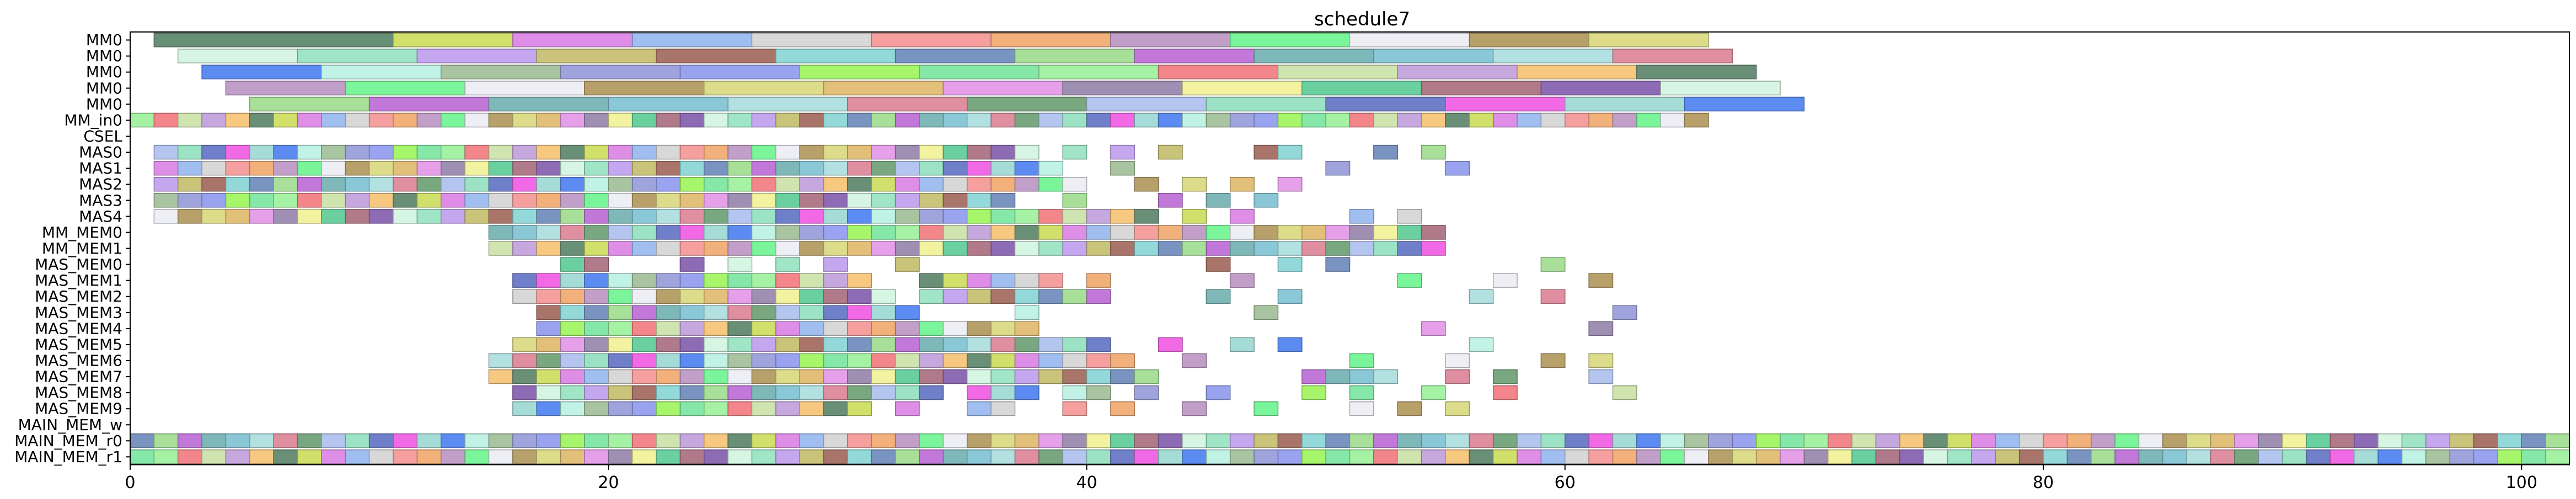  I want to click on row-label: MAS_MEM6, so click(78, 361).